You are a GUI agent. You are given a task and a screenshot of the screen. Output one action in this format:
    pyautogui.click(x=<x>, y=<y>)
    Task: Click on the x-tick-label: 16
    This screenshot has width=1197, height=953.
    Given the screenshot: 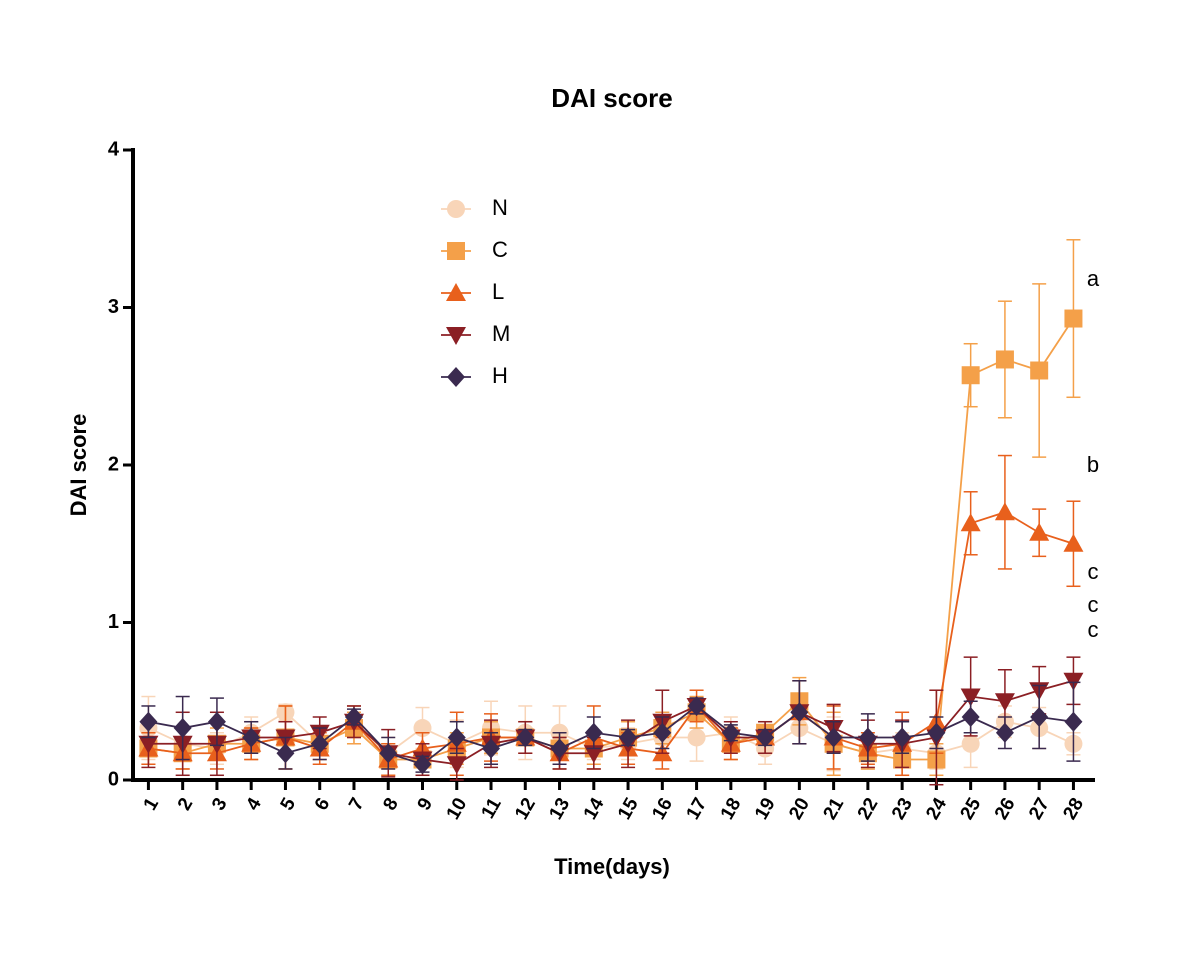 What is the action you would take?
    pyautogui.click(x=662, y=809)
    